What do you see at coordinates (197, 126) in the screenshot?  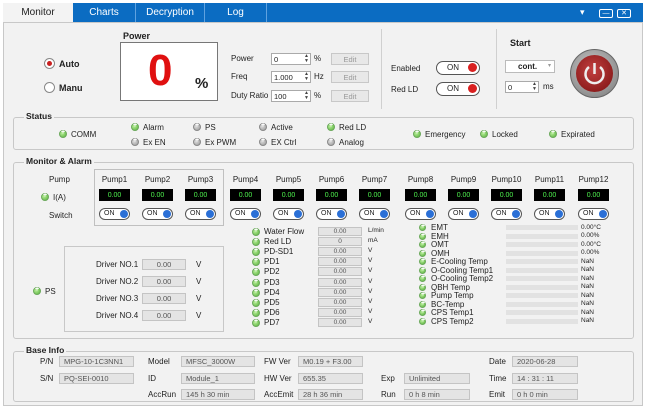 I see `ps-indicator-icon` at bounding box center [197, 126].